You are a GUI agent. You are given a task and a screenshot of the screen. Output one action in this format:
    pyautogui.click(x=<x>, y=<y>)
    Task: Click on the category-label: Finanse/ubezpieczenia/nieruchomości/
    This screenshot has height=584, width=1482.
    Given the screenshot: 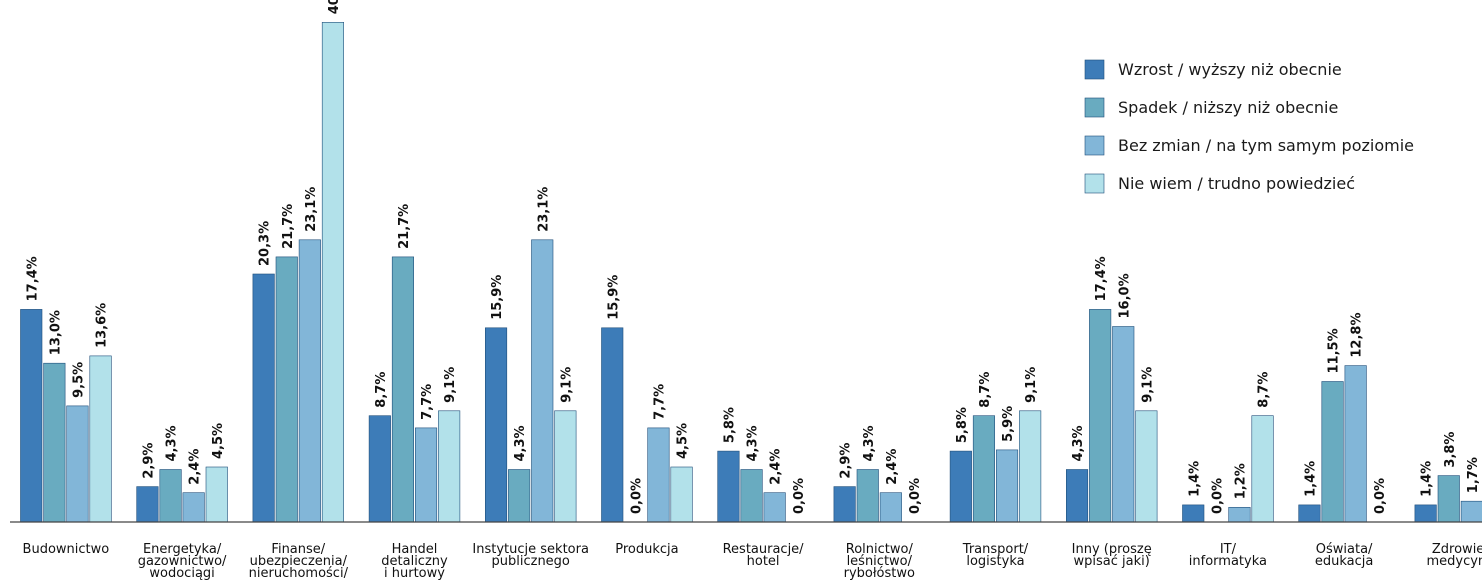 What is the action you would take?
    pyautogui.click(x=299, y=561)
    